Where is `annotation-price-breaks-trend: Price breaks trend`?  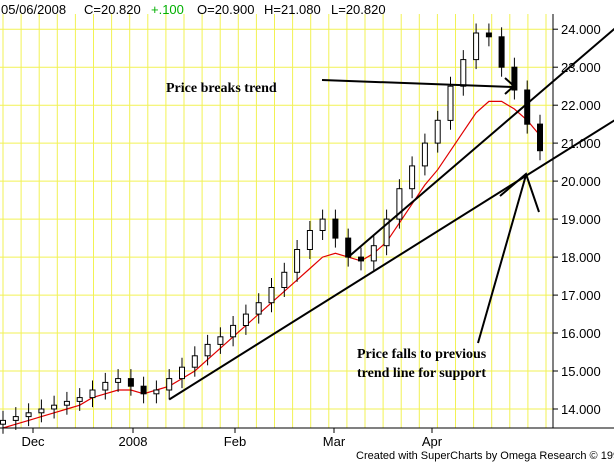 annotation-price-breaks-trend: Price breaks trend is located at coordinates (221, 88).